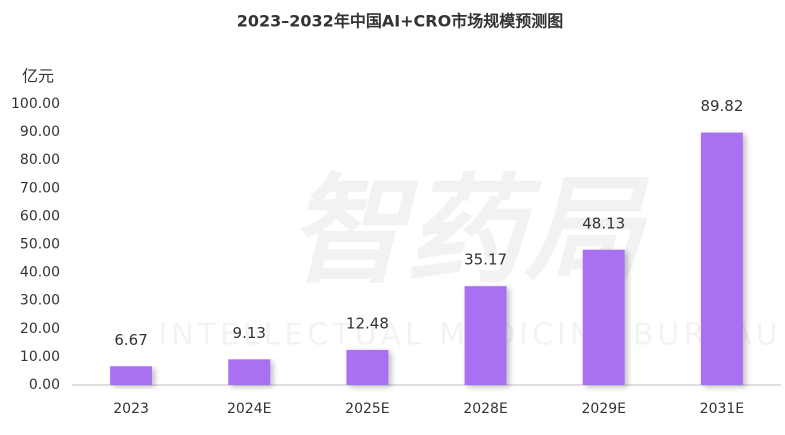 This screenshot has height=435, width=785. Describe the element at coordinates (721, 106) in the screenshot. I see `value-label: 89.82` at that location.